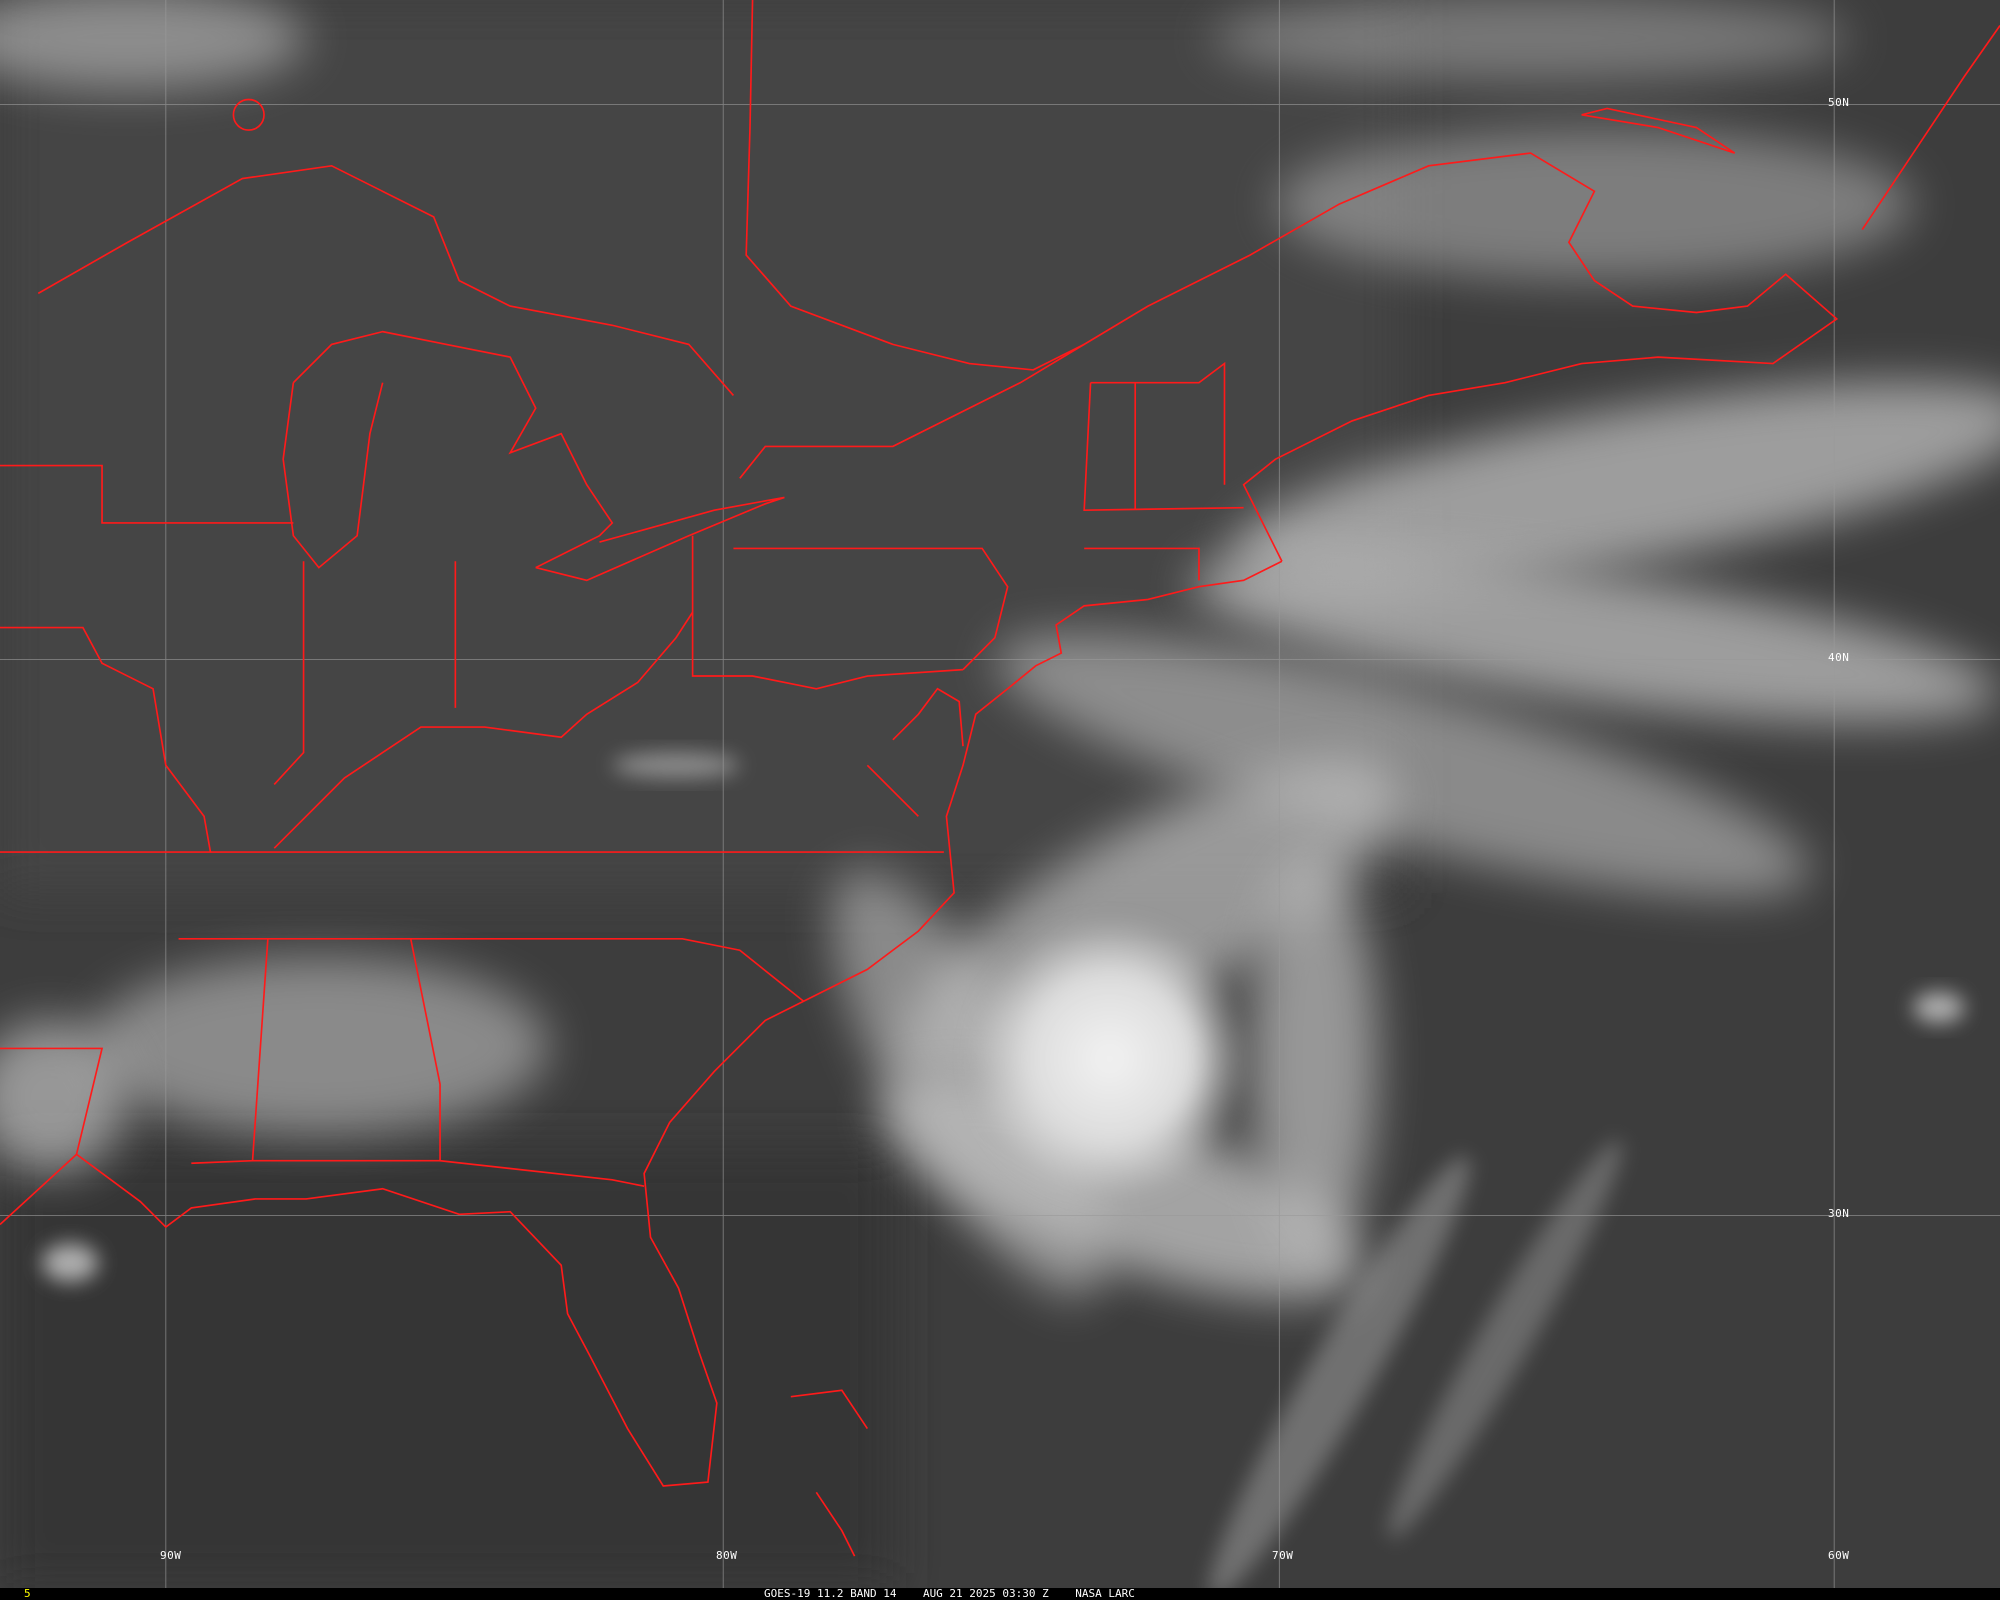 The width and height of the screenshot is (2000, 1600). I want to click on lon-label-70w: 70W, so click(1283, 1555).